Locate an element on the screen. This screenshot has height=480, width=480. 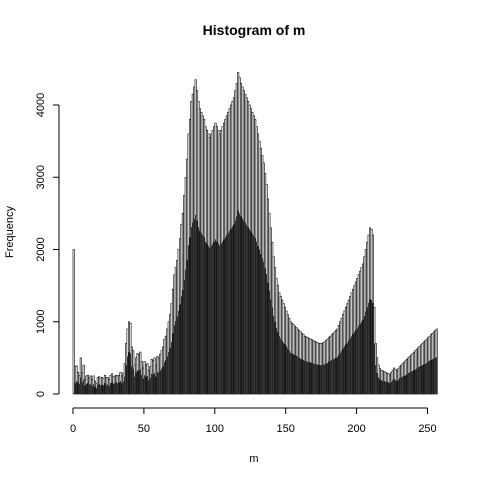
x-axis-label: m is located at coordinates (253, 459).